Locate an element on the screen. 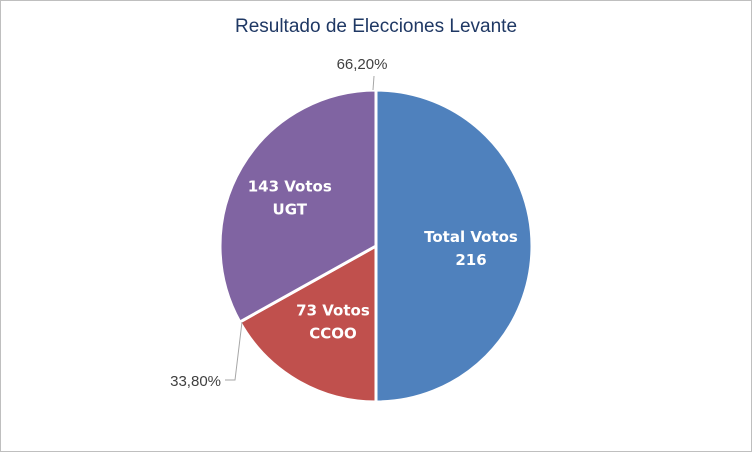 Image resolution: width=752 pixels, height=452 pixels. leader-line-bottom is located at coordinates (234, 351).